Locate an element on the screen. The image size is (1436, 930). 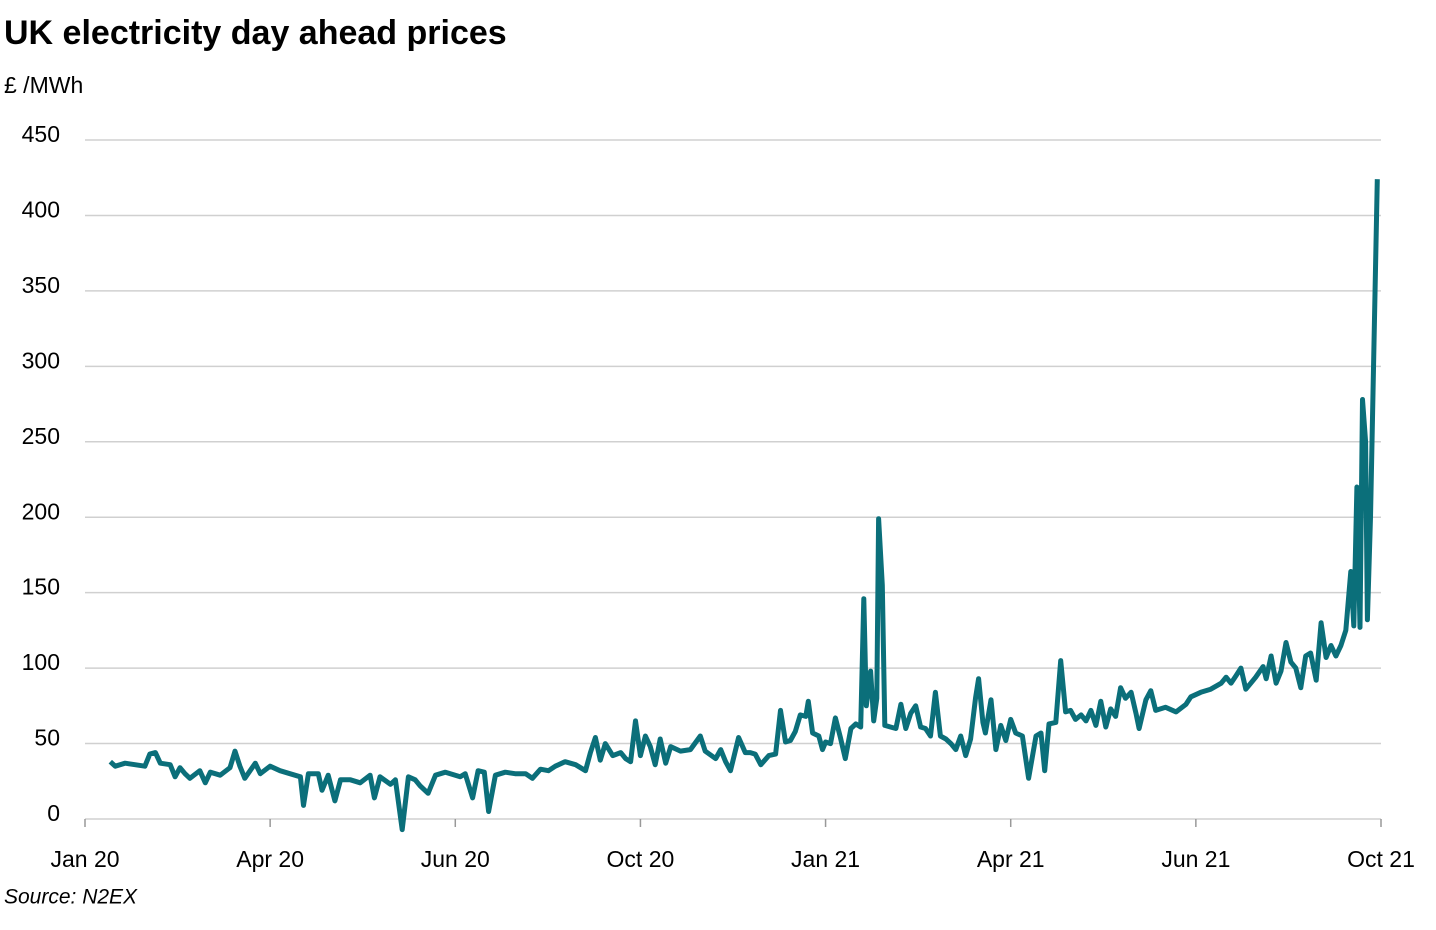
y-tick-label: 350 is located at coordinates (41, 285).